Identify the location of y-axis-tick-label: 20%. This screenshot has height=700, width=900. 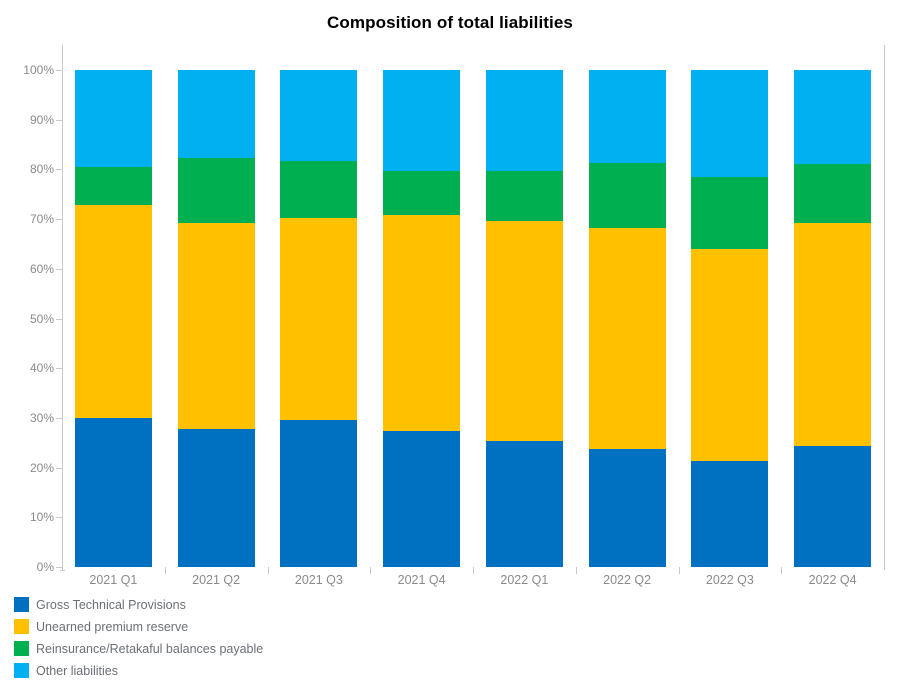
(41, 467).